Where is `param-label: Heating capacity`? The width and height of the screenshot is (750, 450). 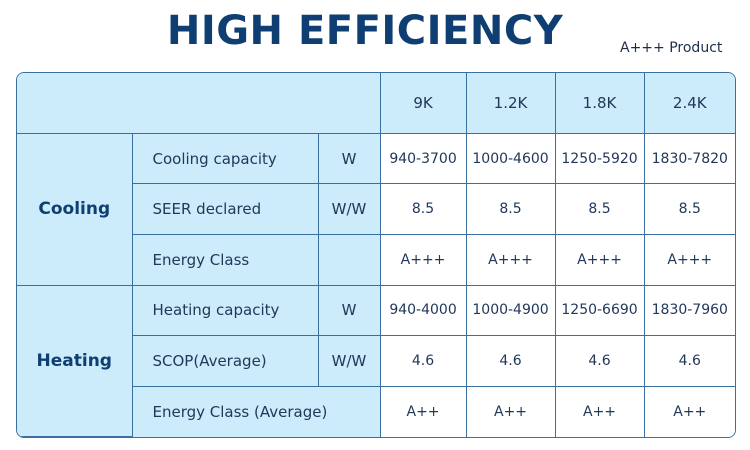 param-label: Heating capacity is located at coordinates (225, 310).